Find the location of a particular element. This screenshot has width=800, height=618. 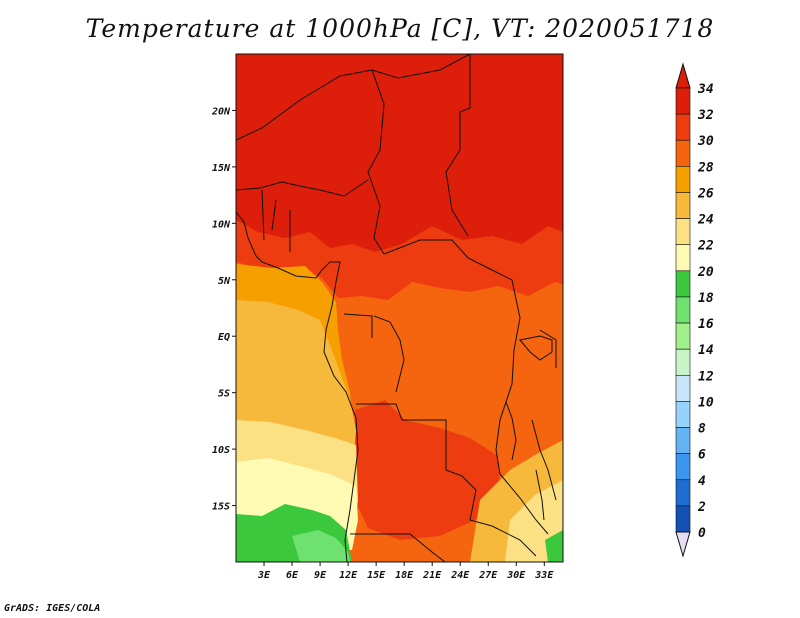

colorbar-label: 34 is located at coordinates (705, 89).